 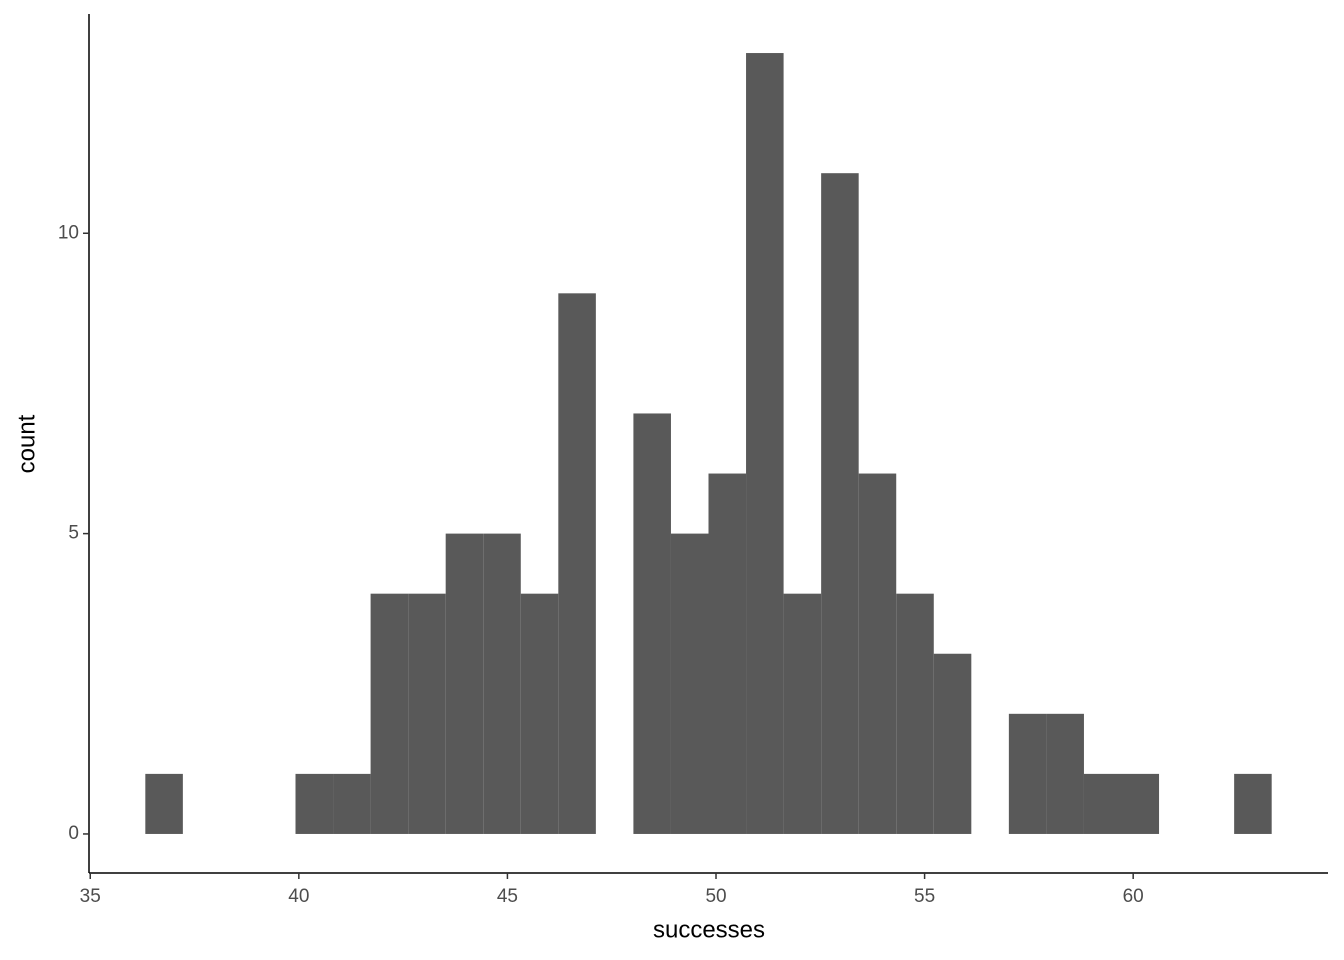 I want to click on y-tick-label: 0, so click(x=73, y=833).